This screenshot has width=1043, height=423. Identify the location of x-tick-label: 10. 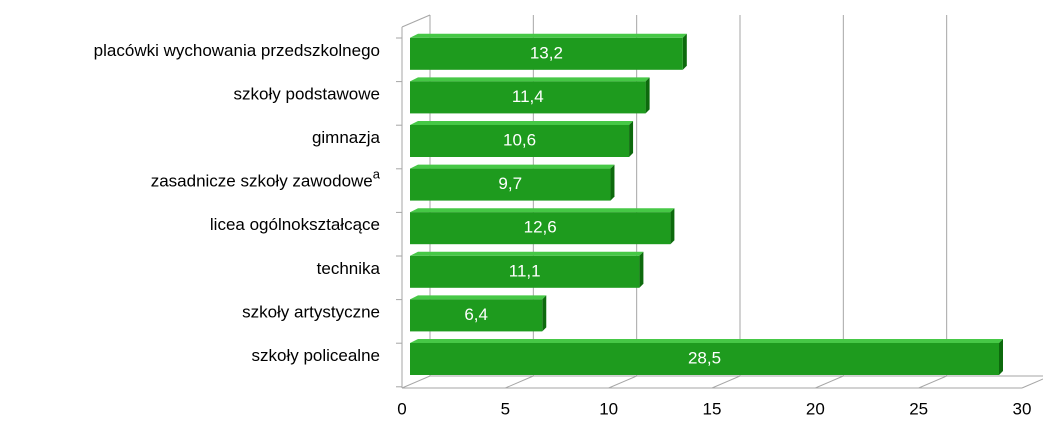
(608, 408).